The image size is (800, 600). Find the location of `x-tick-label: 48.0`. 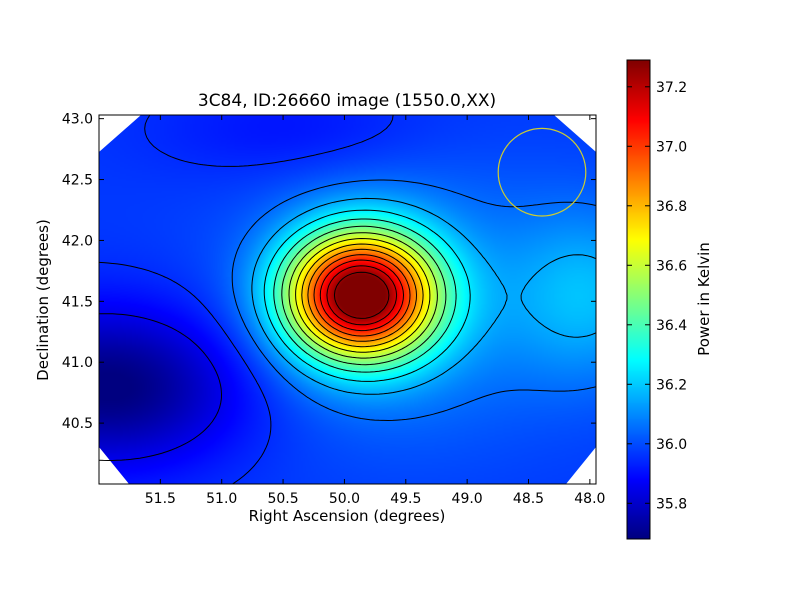

x-tick-label: 48.0 is located at coordinates (589, 499).